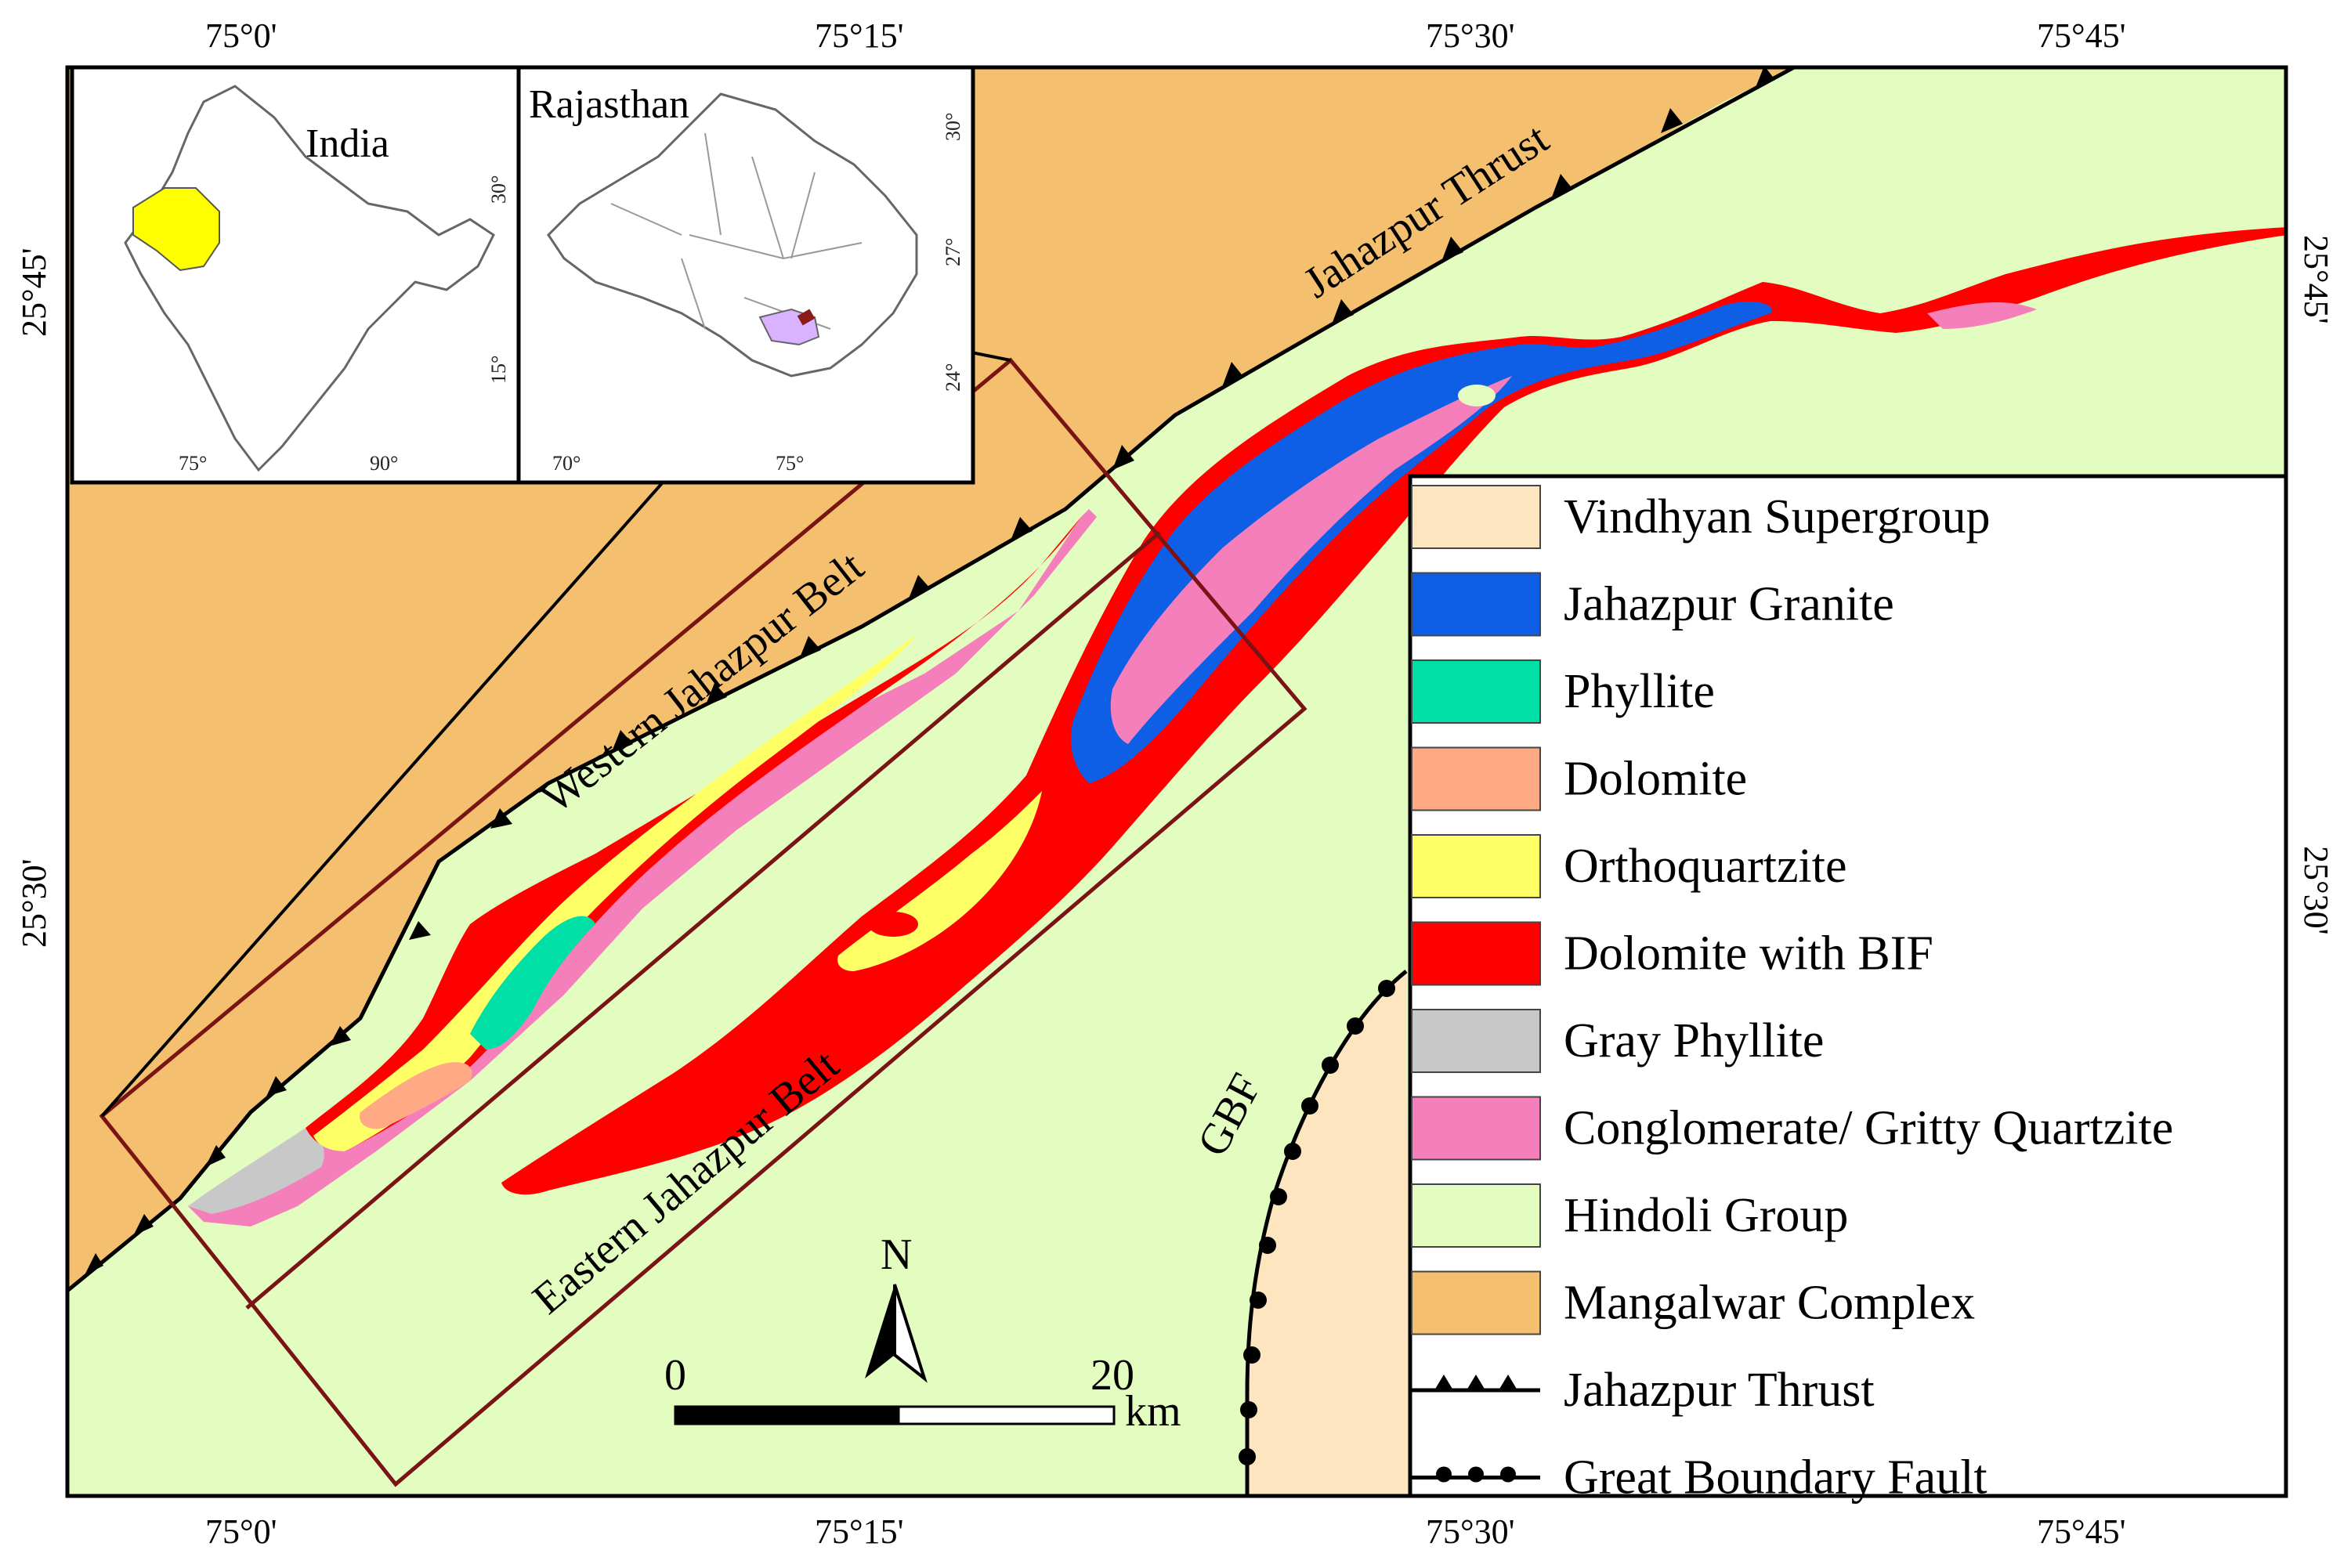 This screenshot has height=1568, width=2351. I want to click on western-belt-orthoquartzite, so click(615, 892).